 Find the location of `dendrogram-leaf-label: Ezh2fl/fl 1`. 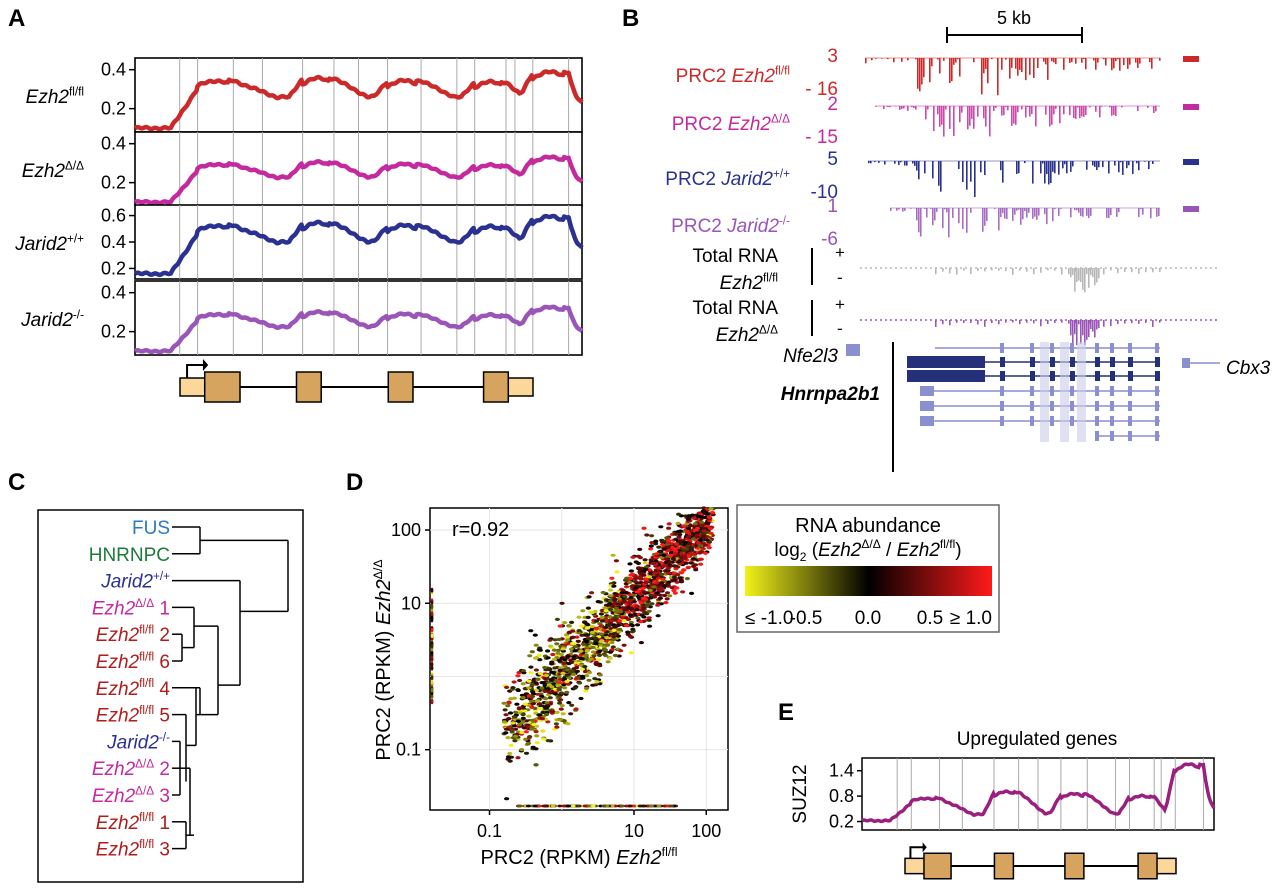

dendrogram-leaf-label: Ezh2fl/fl 1 is located at coordinates (133, 822).